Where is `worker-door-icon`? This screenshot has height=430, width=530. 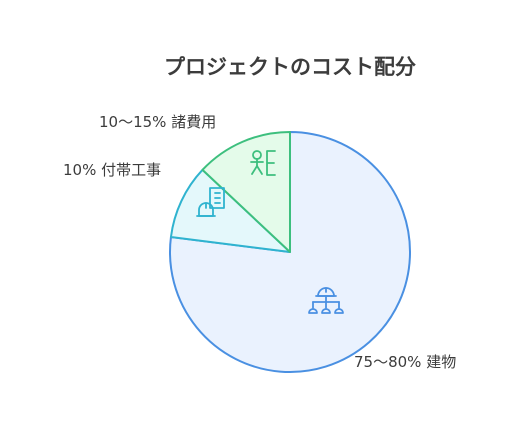
worker-door-icon is located at coordinates (263, 163).